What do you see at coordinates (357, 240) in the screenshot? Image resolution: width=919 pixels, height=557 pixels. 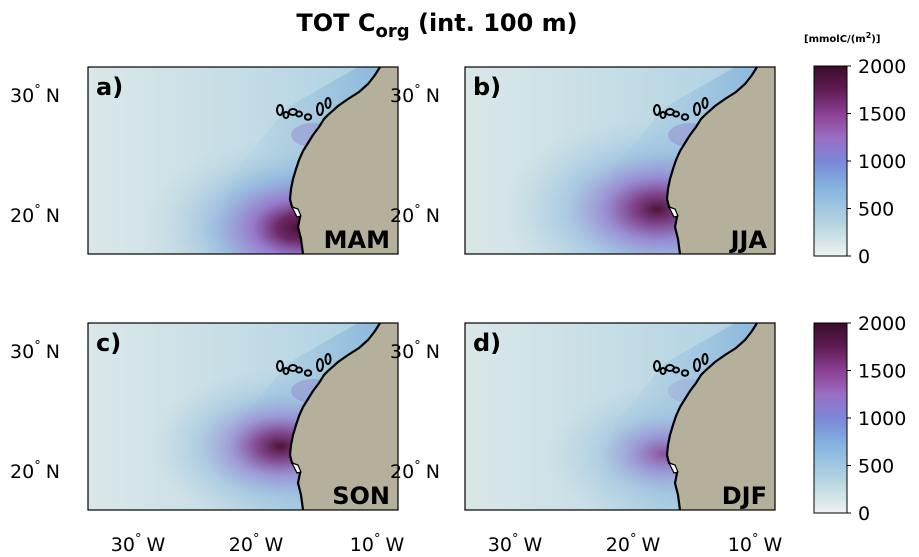 I see `season-label: MAM` at bounding box center [357, 240].